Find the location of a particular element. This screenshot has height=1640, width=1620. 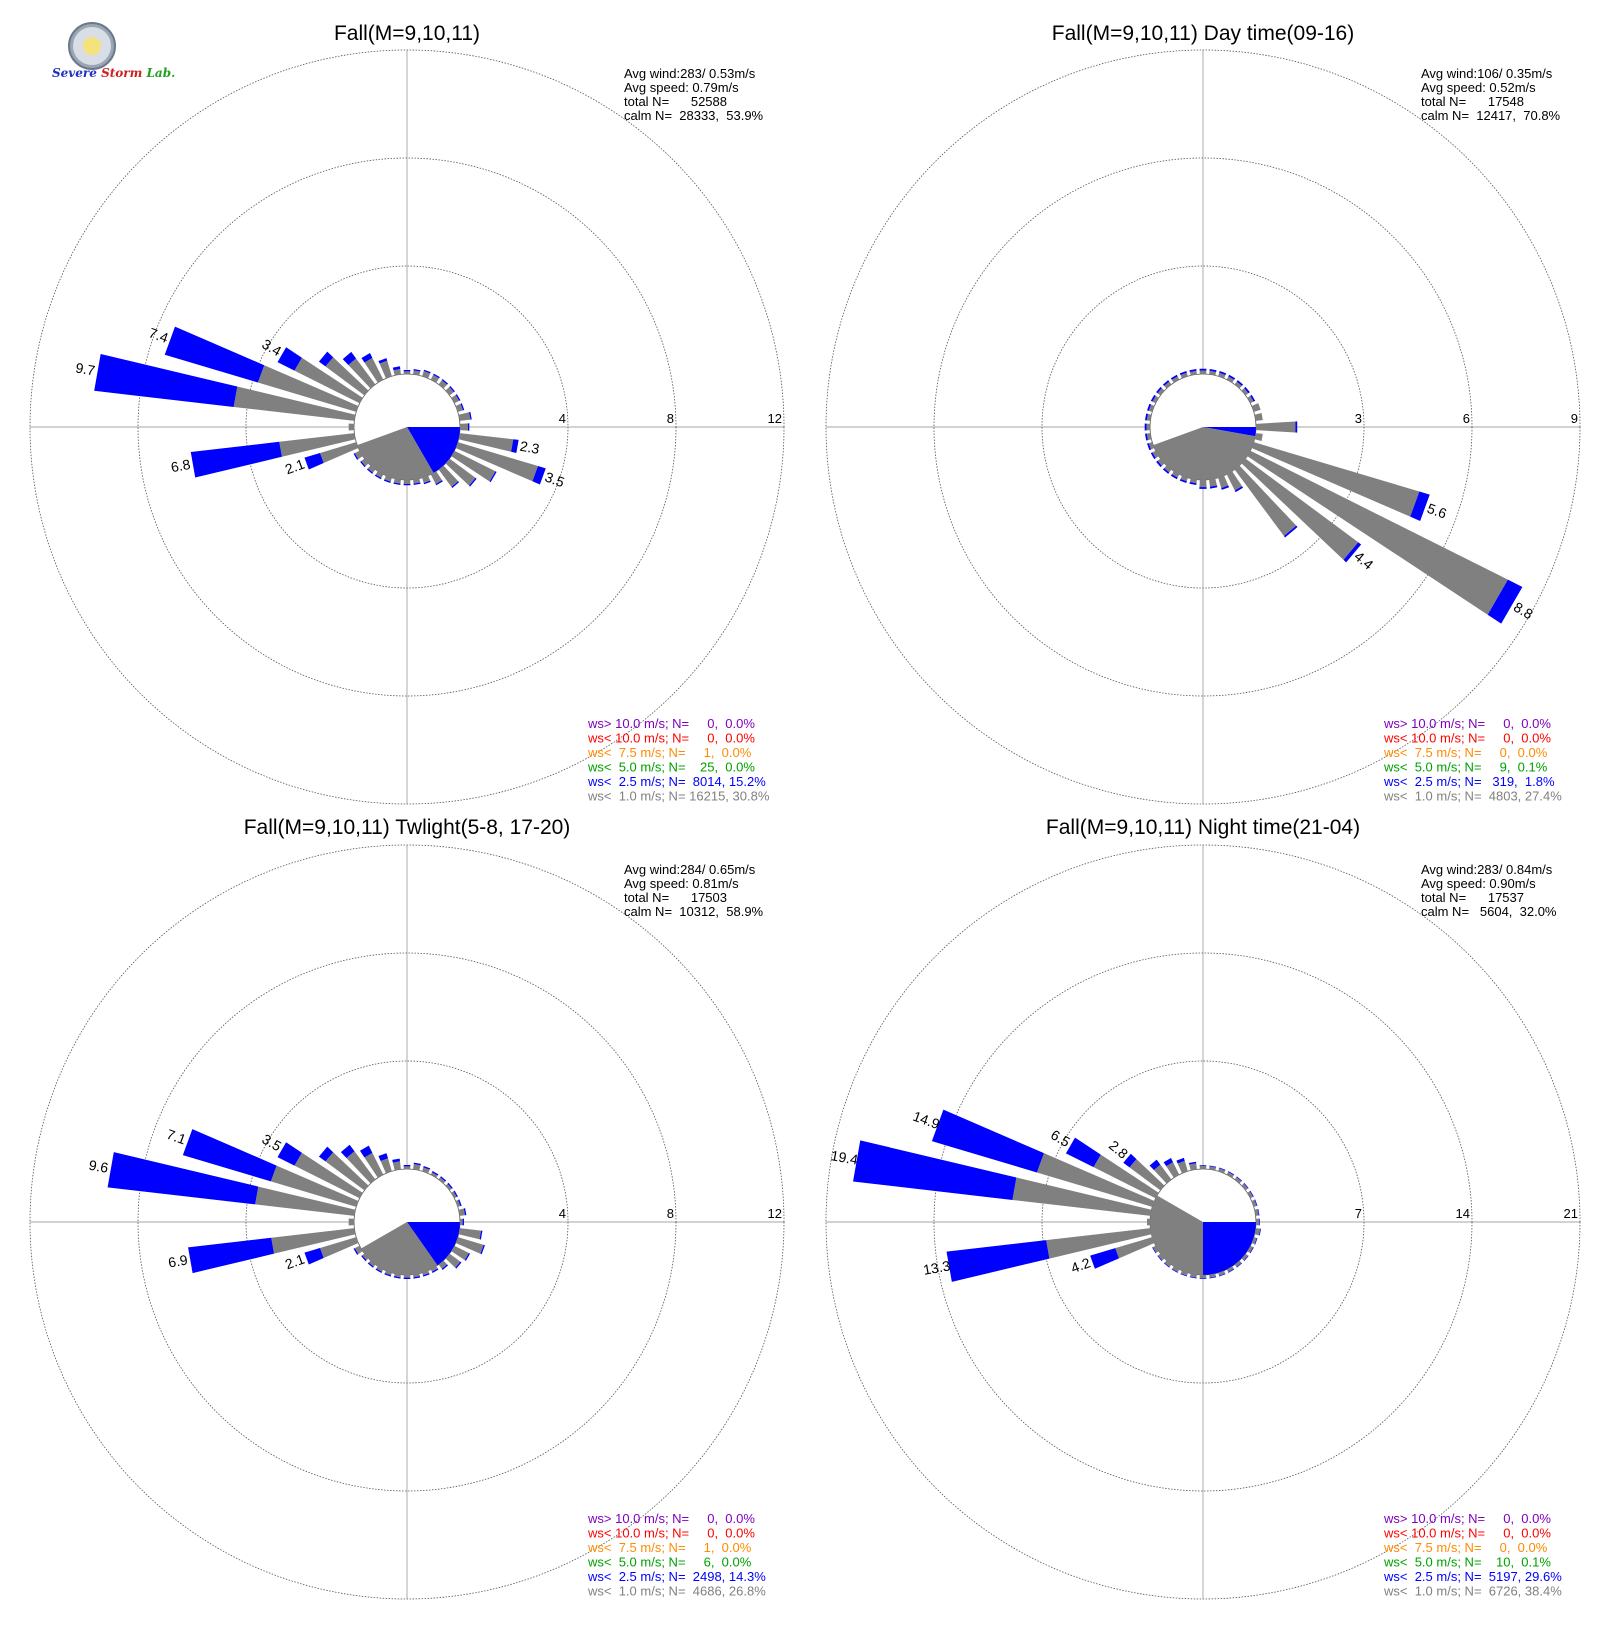

calm-sector-gray is located at coordinates (1176, 1235).